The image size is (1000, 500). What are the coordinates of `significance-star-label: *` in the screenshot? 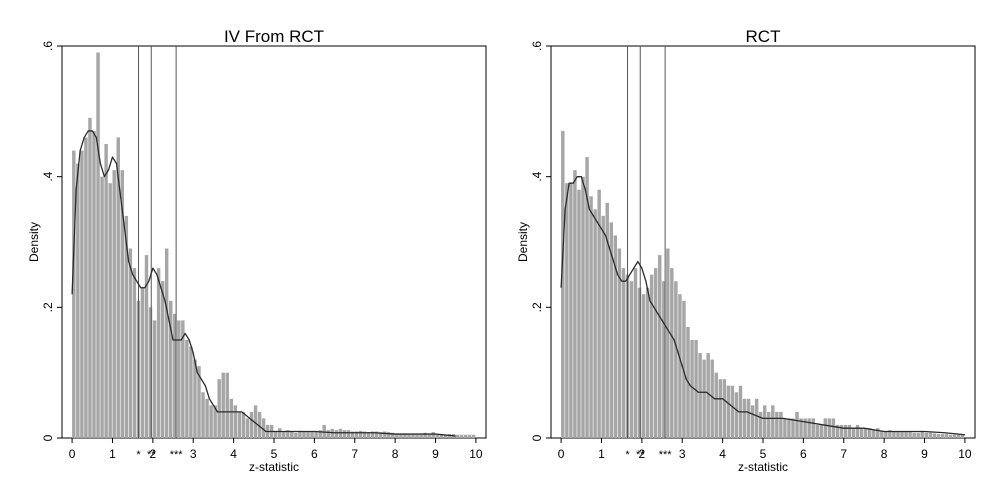 It's located at (627, 455).